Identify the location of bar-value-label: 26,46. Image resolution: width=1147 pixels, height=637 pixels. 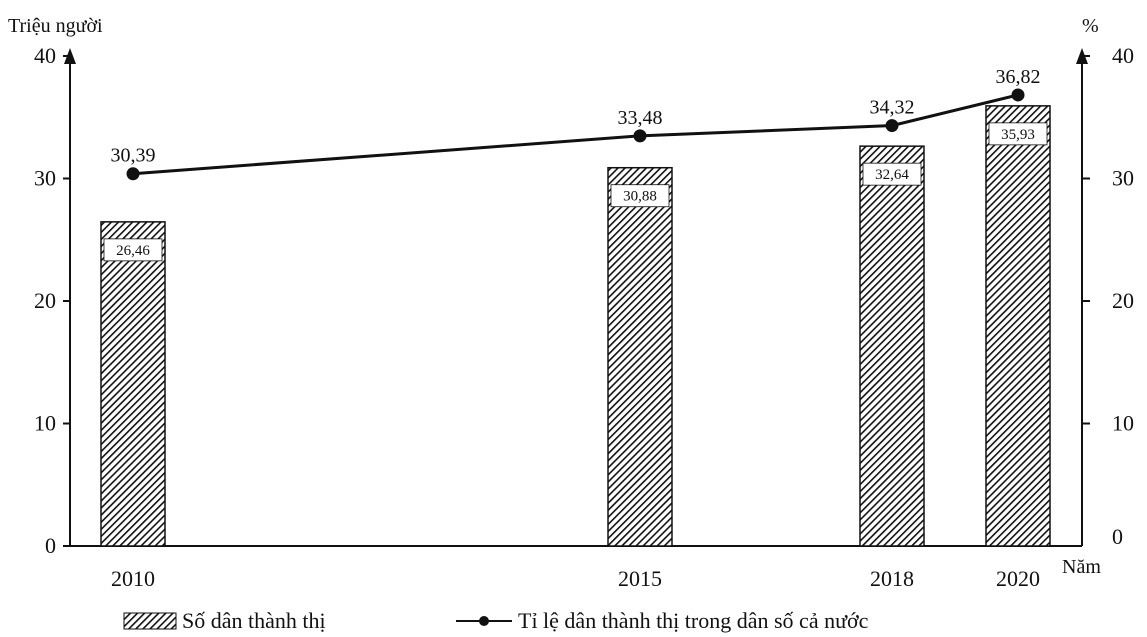
(133, 251).